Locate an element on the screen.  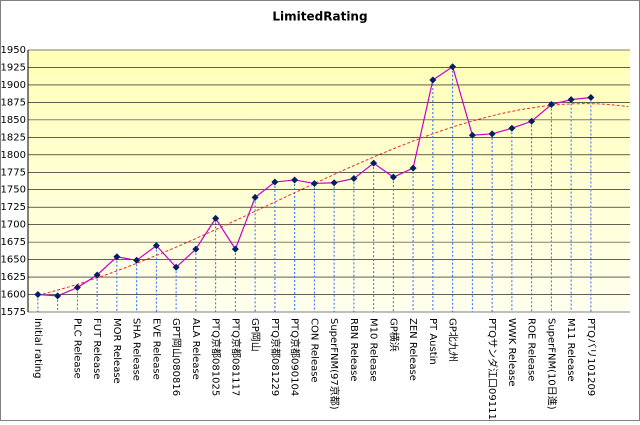
x-tick-label: M11 Release is located at coordinates (570, 350).